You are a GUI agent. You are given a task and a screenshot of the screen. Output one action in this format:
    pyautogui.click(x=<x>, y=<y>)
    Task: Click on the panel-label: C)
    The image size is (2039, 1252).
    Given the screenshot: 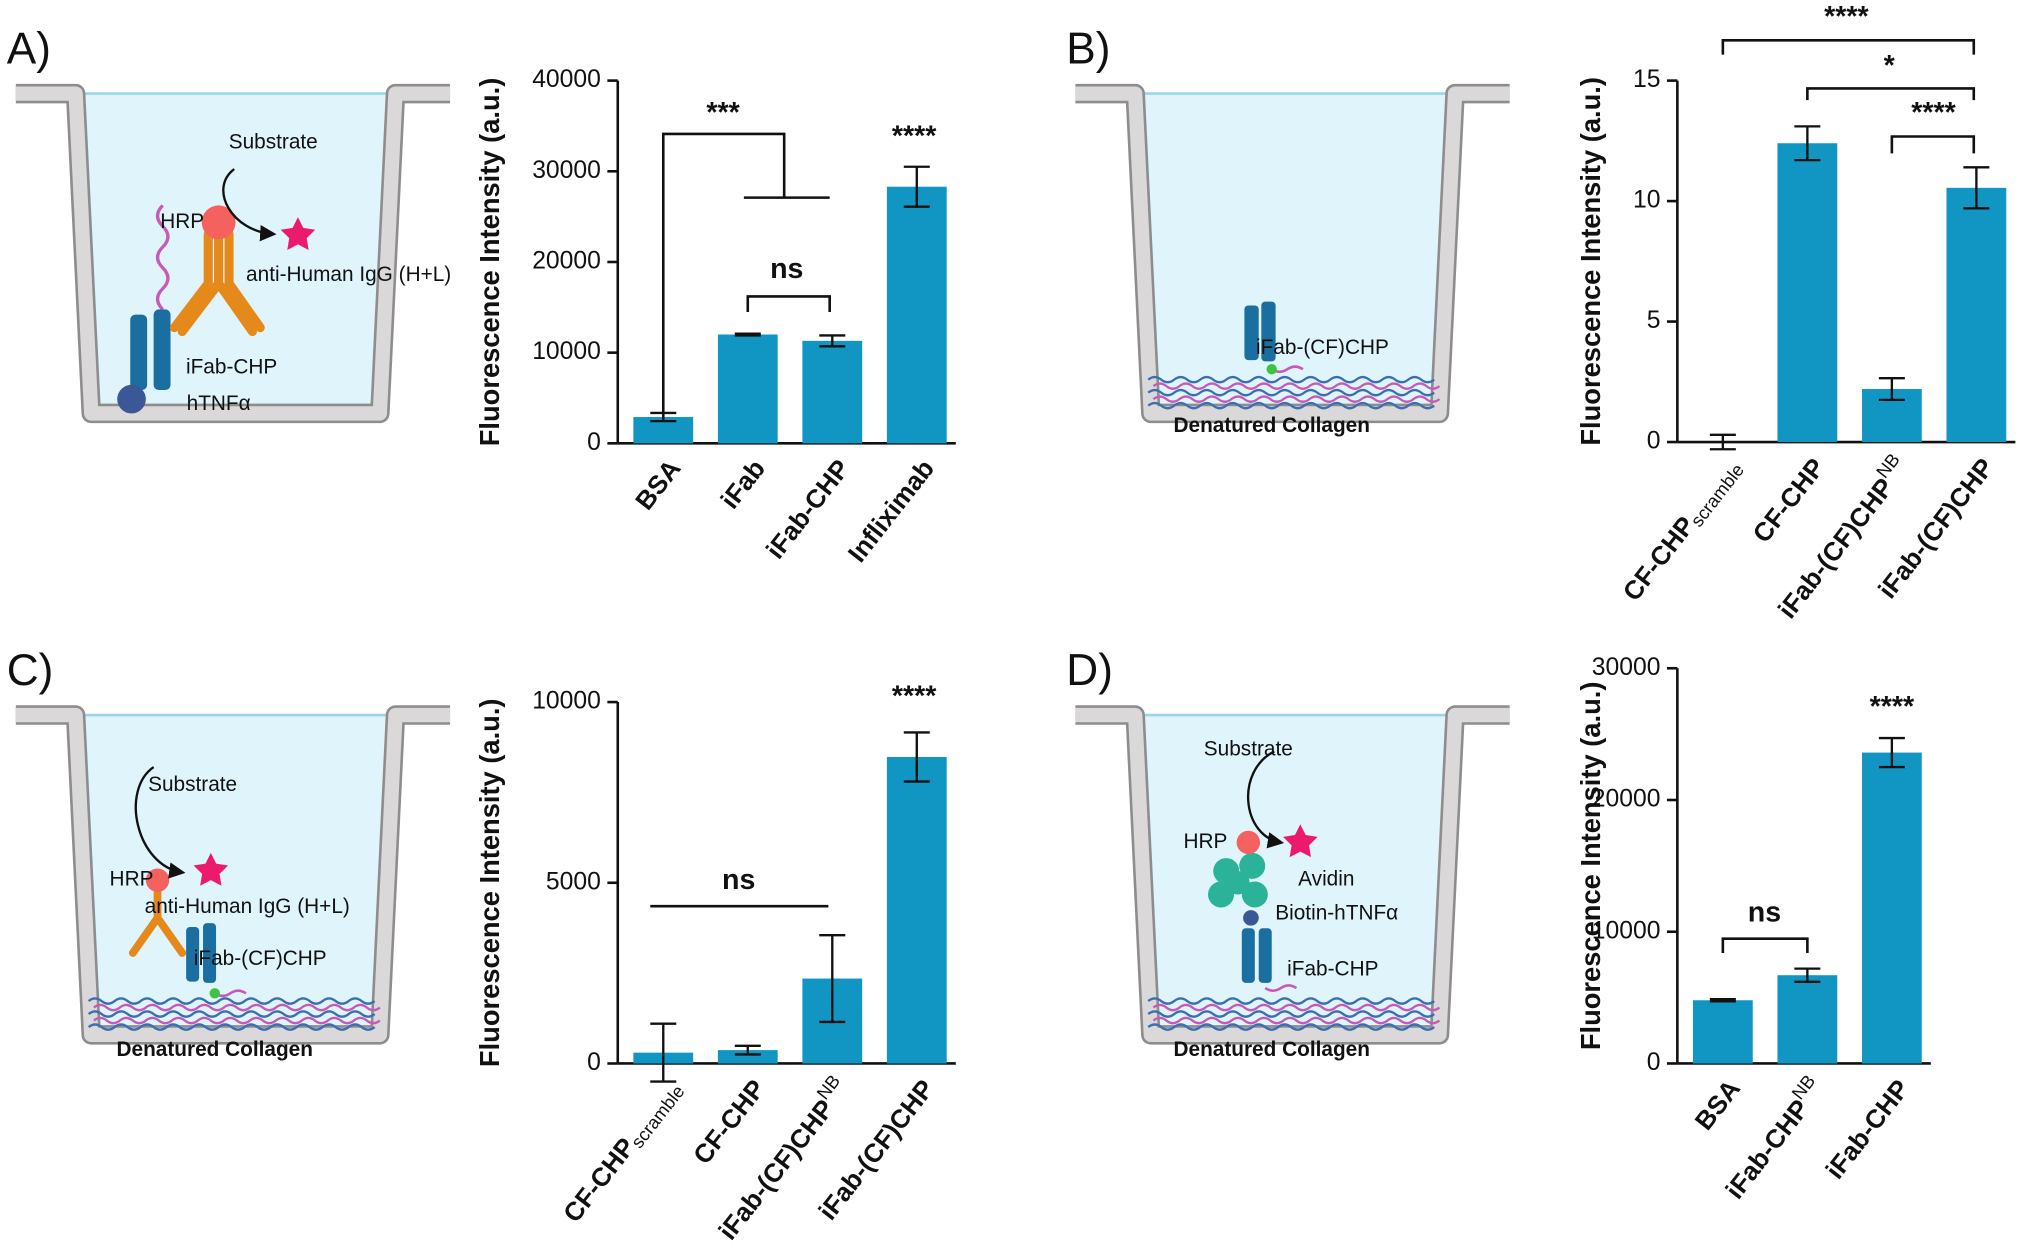 What is the action you would take?
    pyautogui.click(x=30, y=670)
    